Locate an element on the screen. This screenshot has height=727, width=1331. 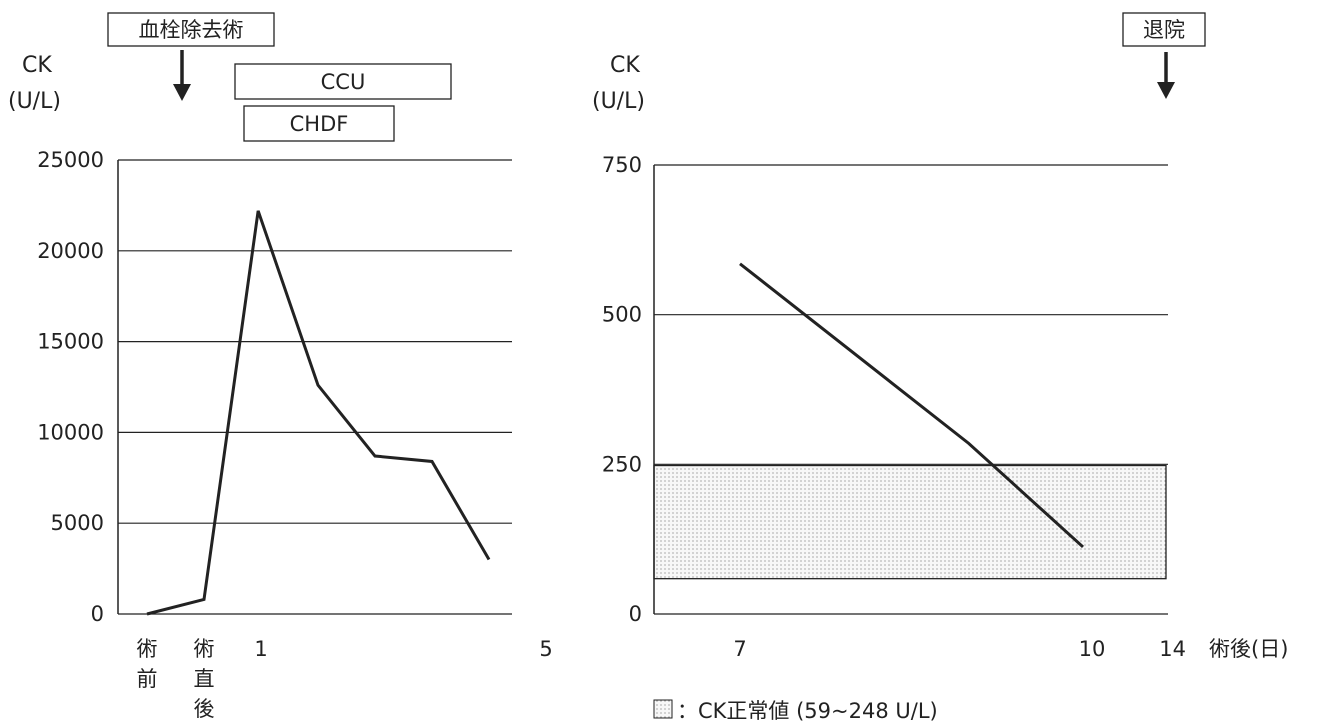
discharge-label: 退院 is located at coordinates (1164, 30).